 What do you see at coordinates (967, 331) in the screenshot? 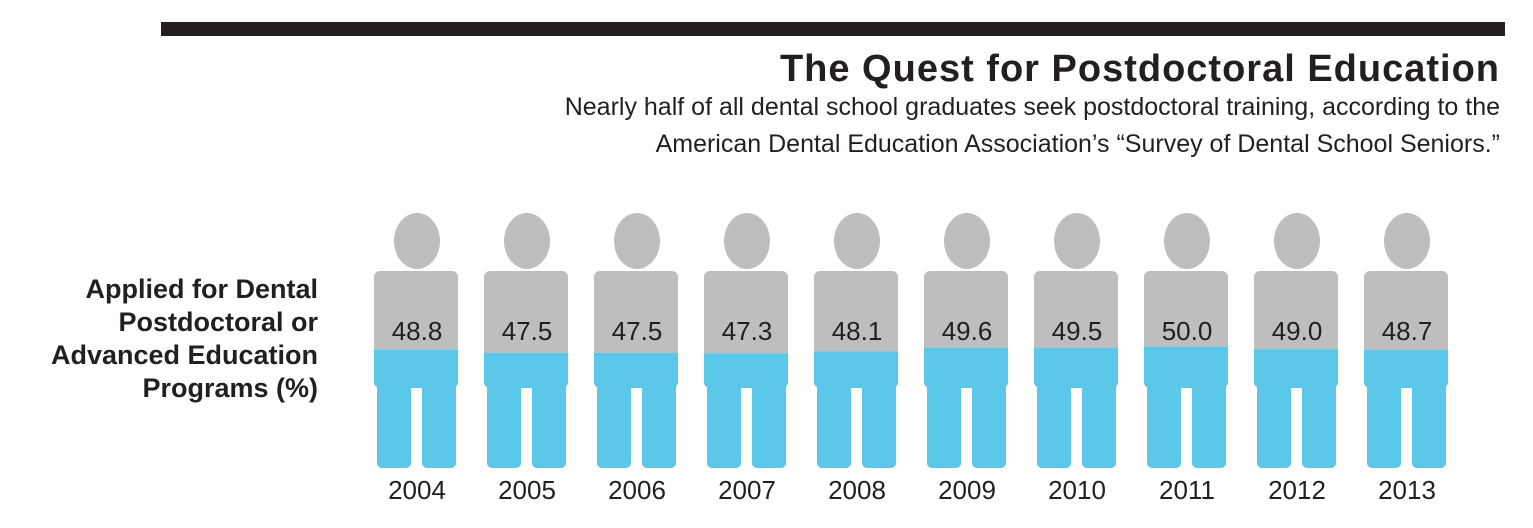
I see `value-label: 49.6` at bounding box center [967, 331].